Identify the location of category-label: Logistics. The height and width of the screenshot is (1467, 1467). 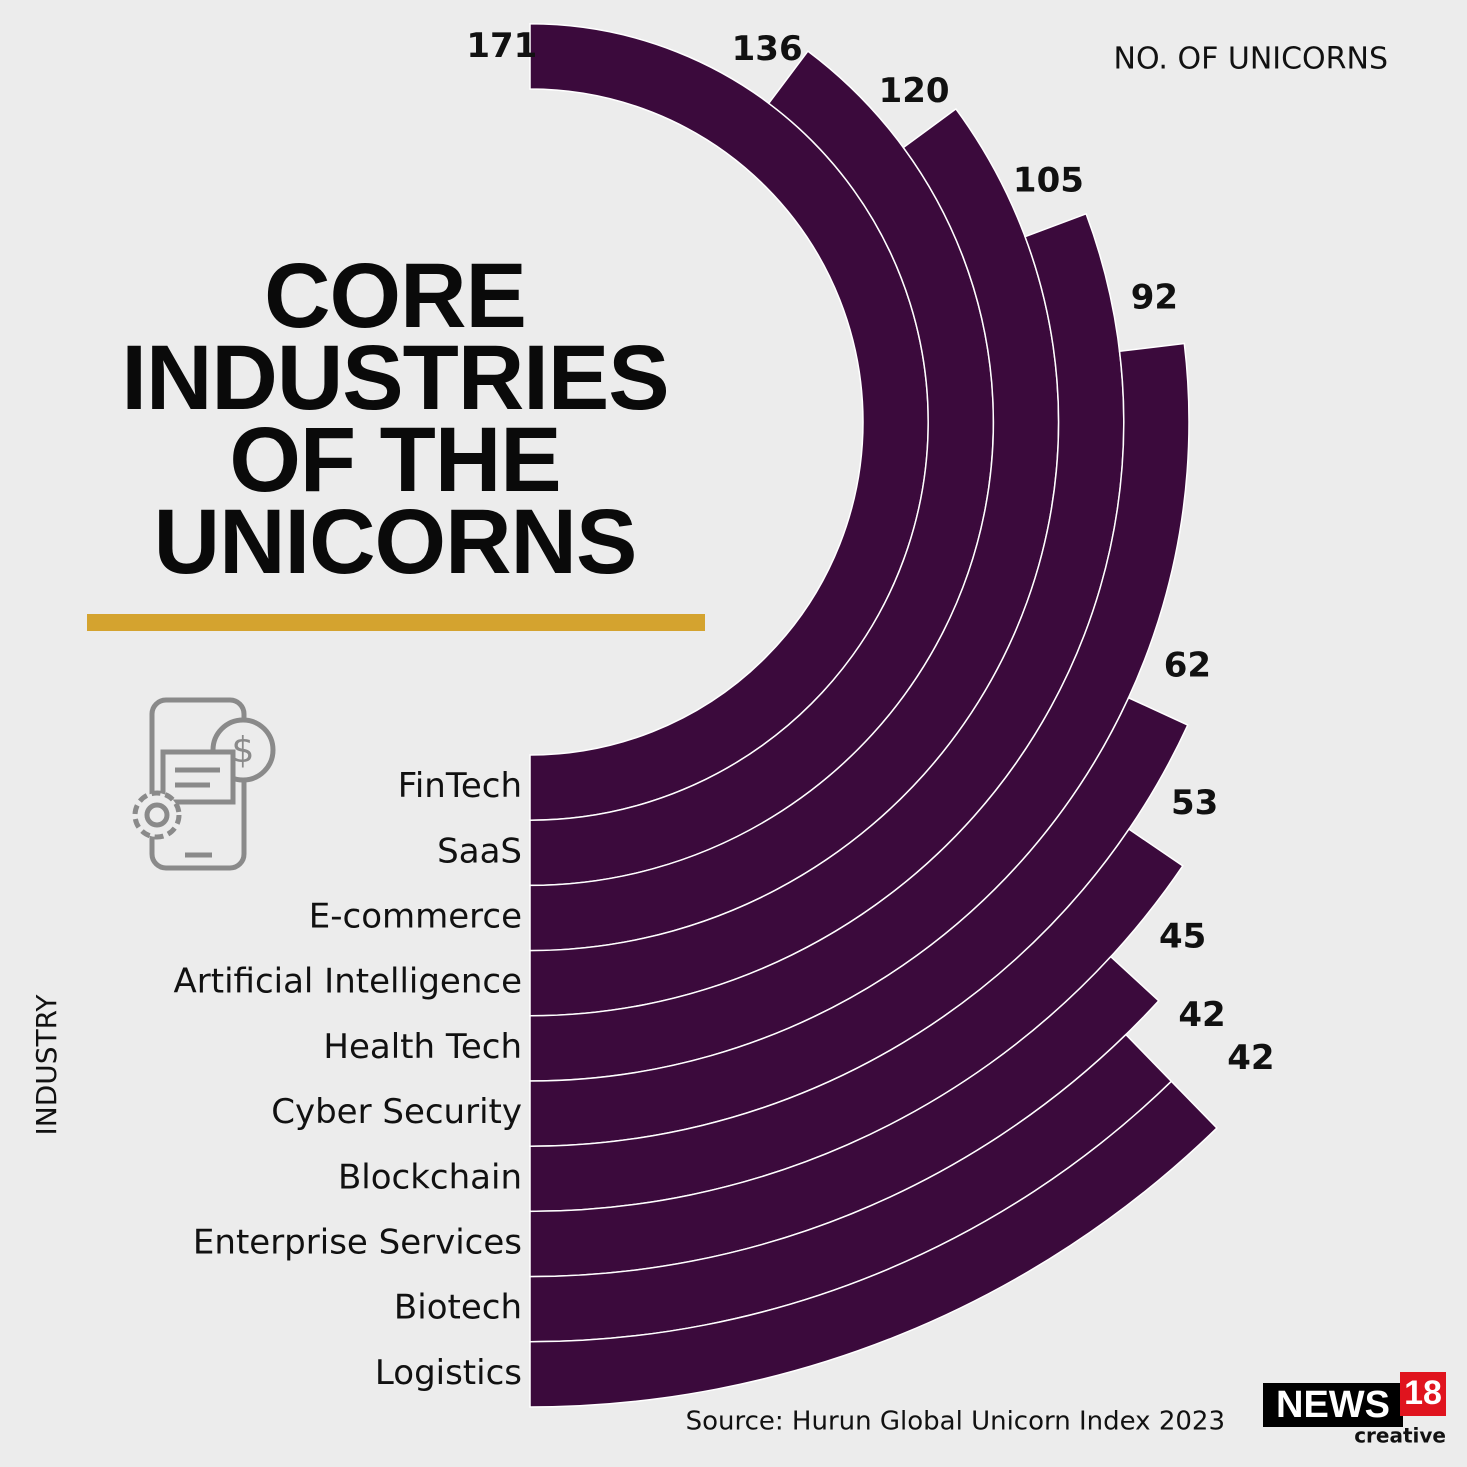
(448, 1373).